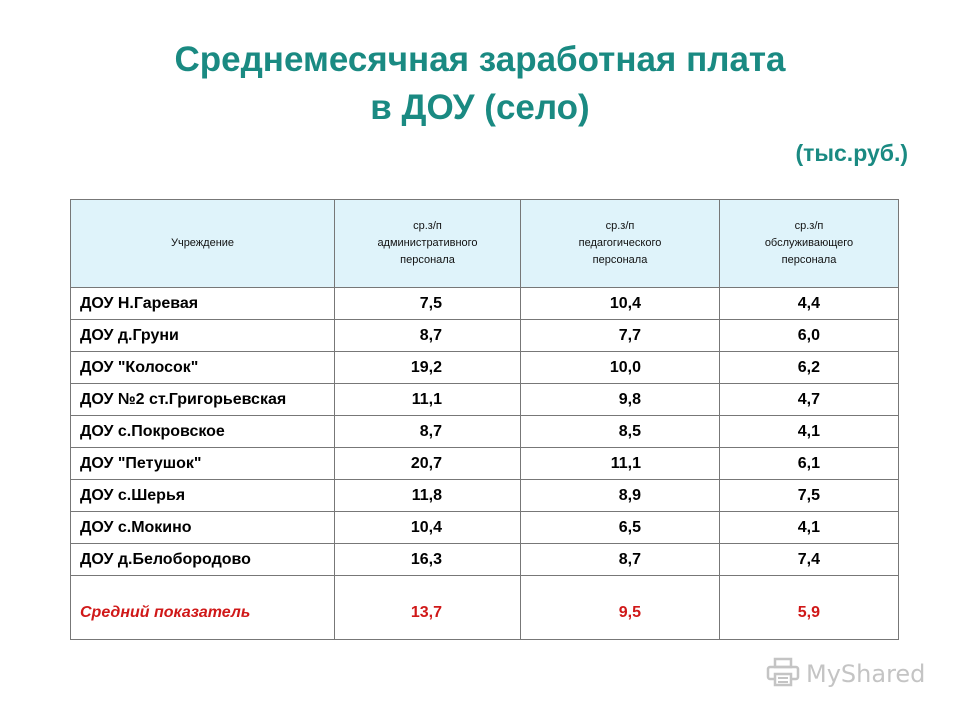 This screenshot has height=720, width=960. I want to click on header-line: педагогического, so click(620, 243).